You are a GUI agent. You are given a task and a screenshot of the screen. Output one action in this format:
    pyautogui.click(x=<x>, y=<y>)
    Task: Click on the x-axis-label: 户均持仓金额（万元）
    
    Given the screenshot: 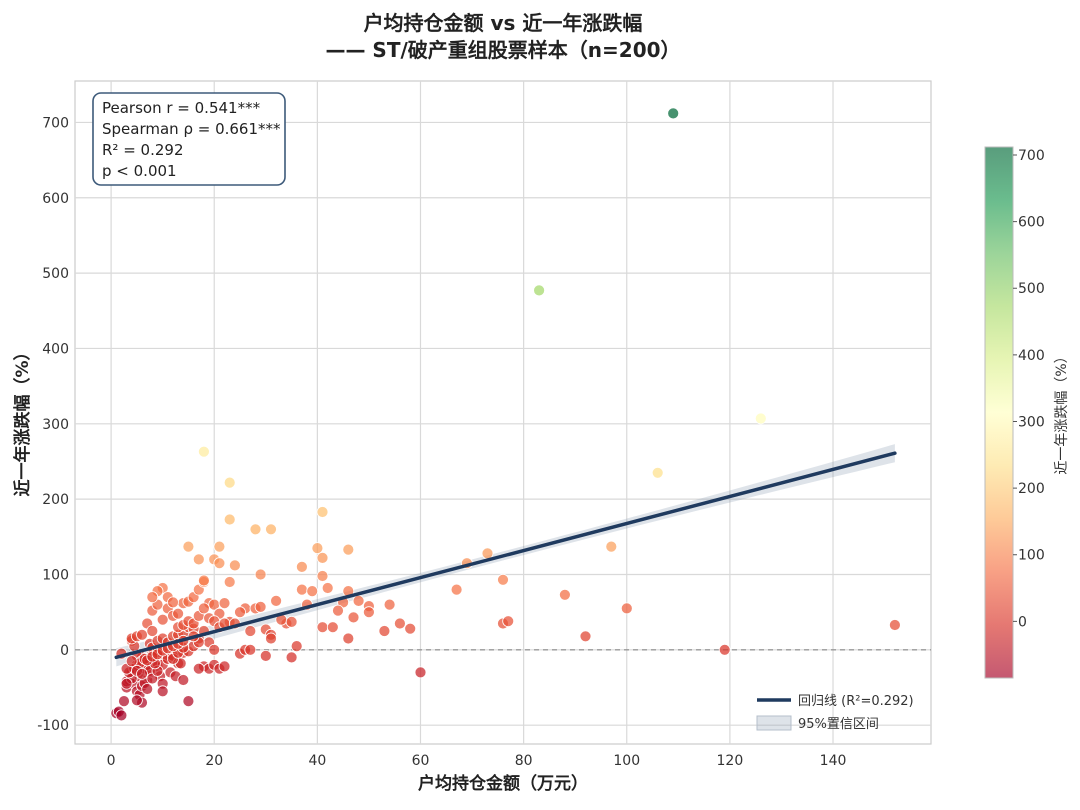 What is the action you would take?
    pyautogui.click(x=503, y=783)
    